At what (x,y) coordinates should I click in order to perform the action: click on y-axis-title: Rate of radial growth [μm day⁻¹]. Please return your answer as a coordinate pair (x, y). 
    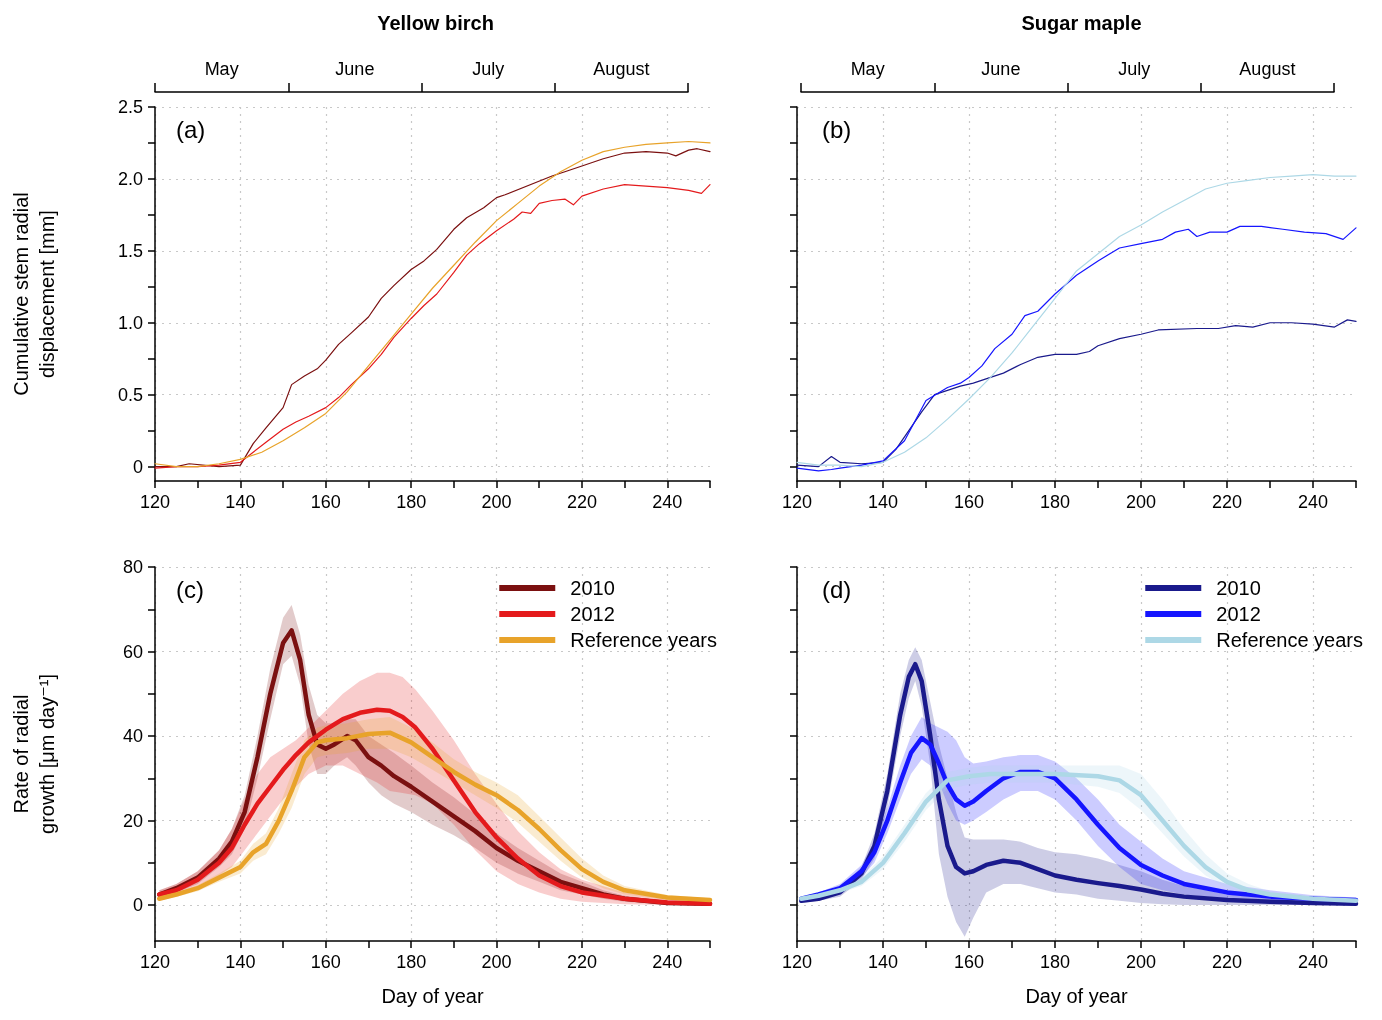
    Looking at the image, I should click on (34, 754).